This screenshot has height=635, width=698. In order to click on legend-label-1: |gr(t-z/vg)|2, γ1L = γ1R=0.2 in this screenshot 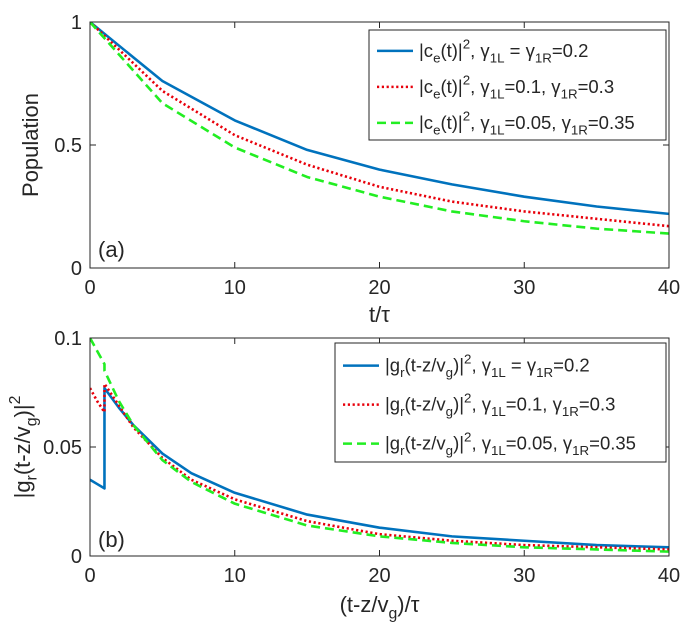, I will do `click(487, 365)`.